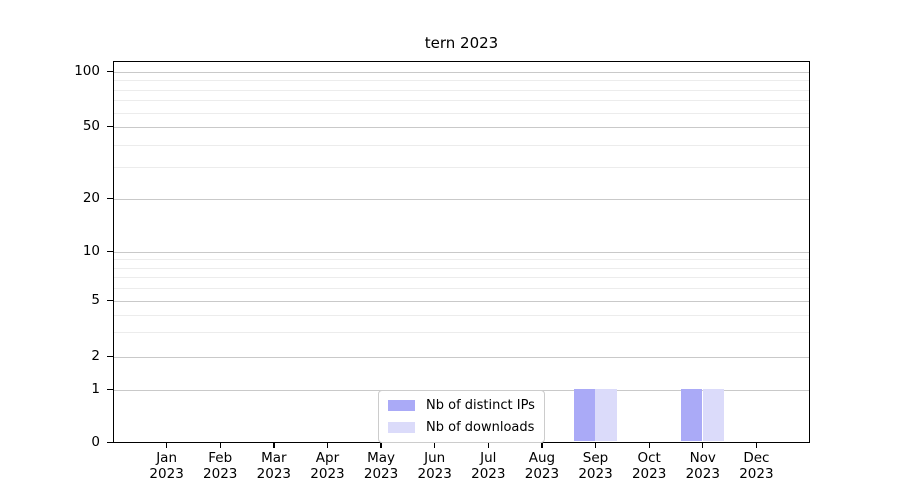  What do you see at coordinates (595, 445) in the screenshot?
I see `x-tick-mark-sep` at bounding box center [595, 445].